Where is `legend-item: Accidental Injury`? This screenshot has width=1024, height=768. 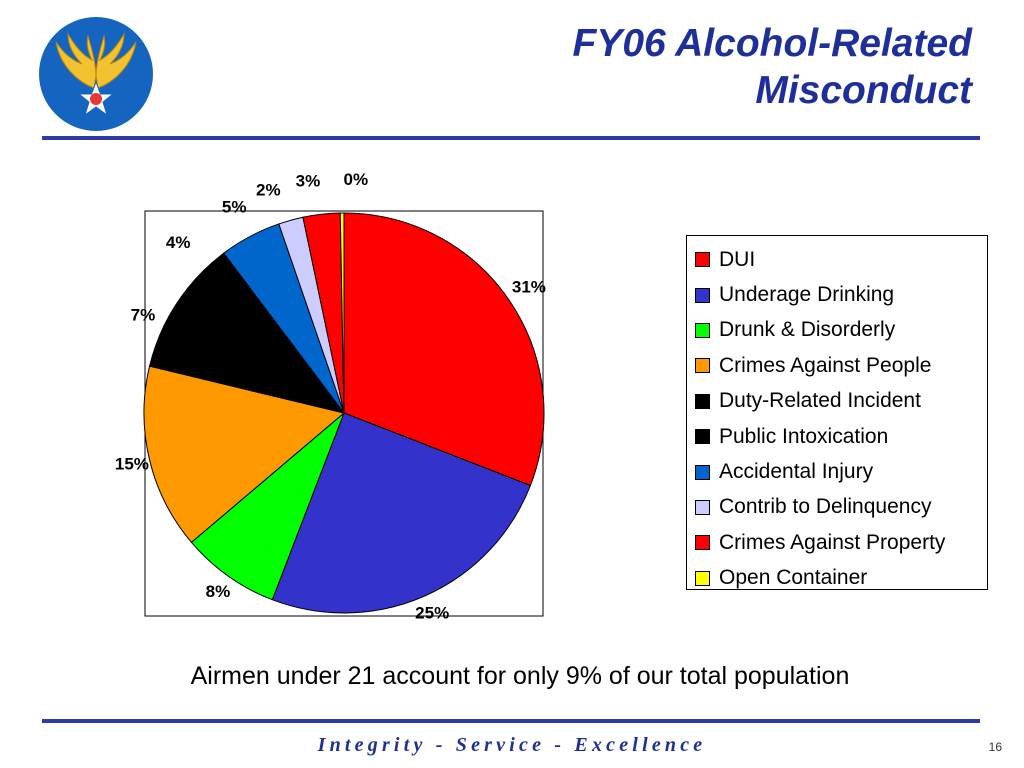 legend-item: Accidental Injury is located at coordinates (841, 471).